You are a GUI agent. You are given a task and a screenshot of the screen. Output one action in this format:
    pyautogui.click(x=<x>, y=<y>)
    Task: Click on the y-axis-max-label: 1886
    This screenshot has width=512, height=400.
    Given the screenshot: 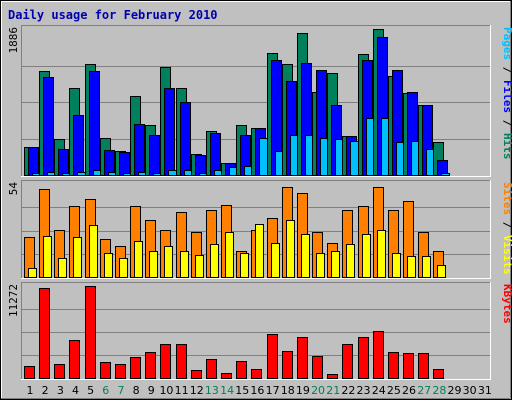 What is the action you would take?
    pyautogui.click(x=13, y=40)
    